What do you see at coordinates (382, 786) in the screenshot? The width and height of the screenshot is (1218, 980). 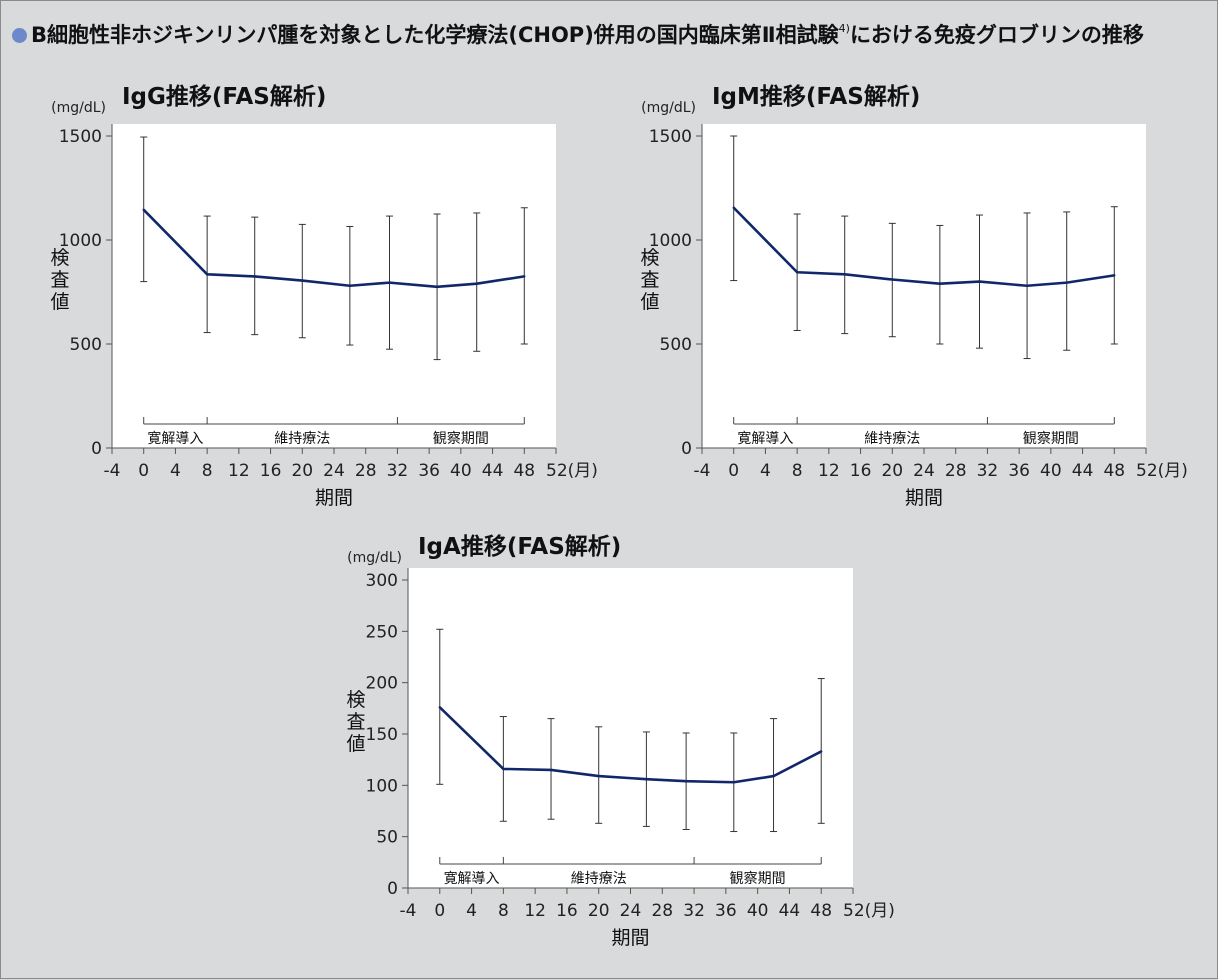 I see `y-tick-label: 100` at bounding box center [382, 786].